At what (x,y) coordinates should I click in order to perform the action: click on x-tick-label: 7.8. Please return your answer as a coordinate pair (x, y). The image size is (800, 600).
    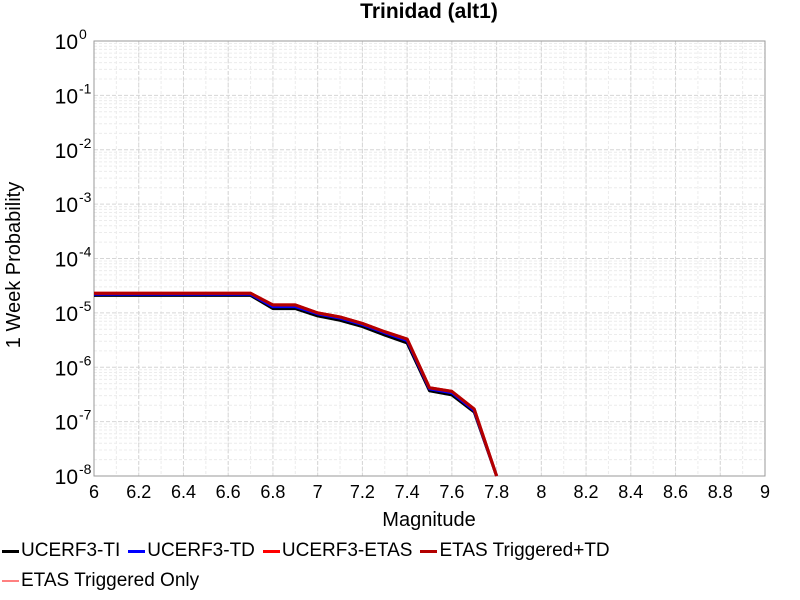
    Looking at the image, I should click on (496, 492).